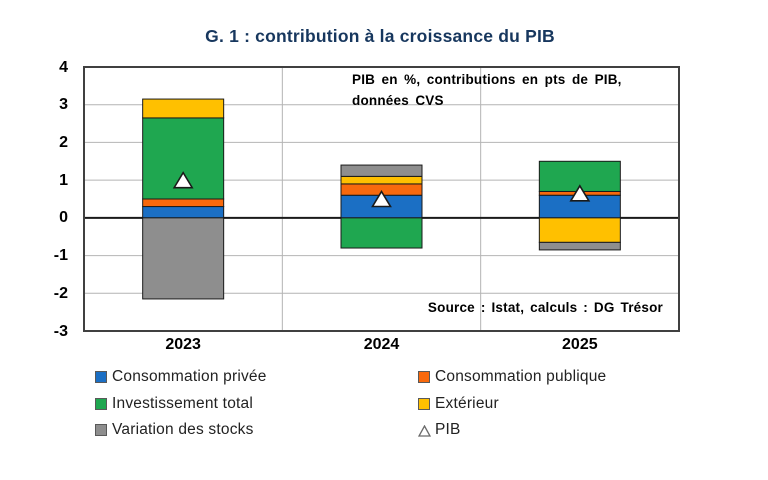 The image size is (768, 480). Describe the element at coordinates (580, 193) in the screenshot. I see `pib-marker-2025` at that location.